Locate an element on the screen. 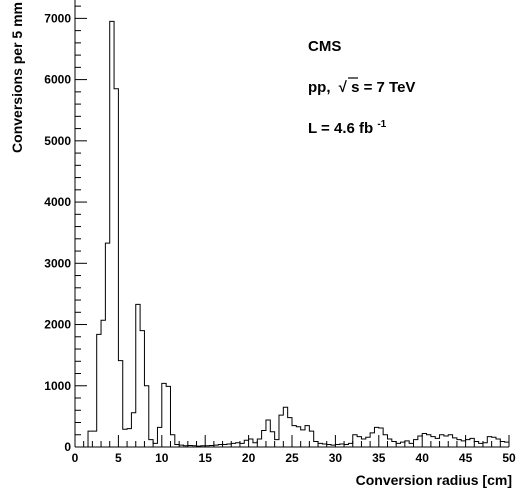 Image resolution: width=518 pixels, height=498 pixels. x-tick-label: 0 is located at coordinates (75, 458).